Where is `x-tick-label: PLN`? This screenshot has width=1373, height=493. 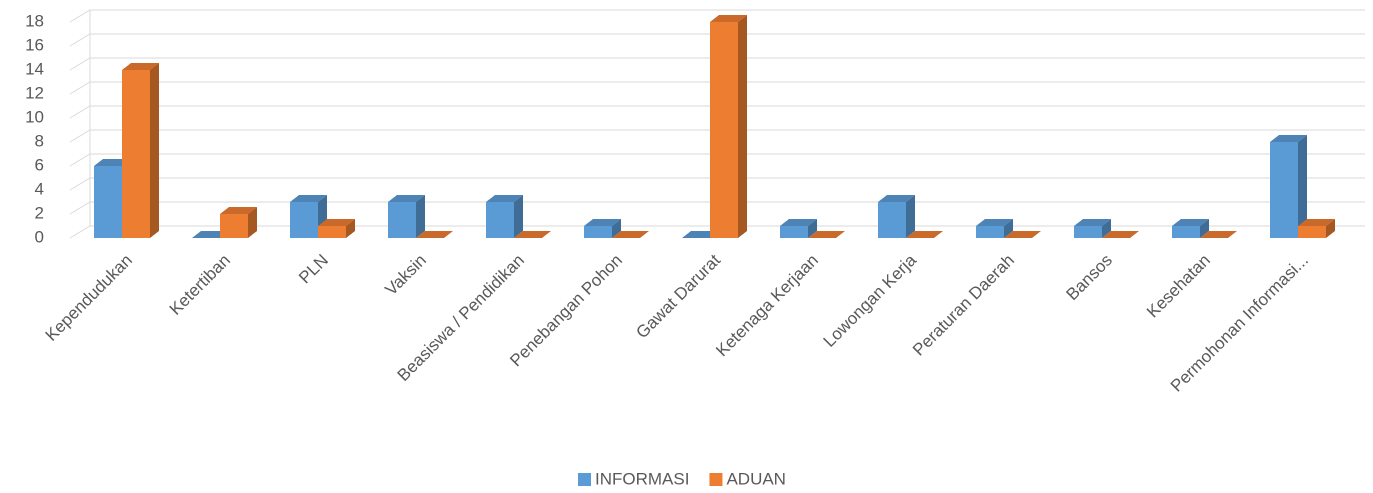 x-tick-label: PLN is located at coordinates (313, 269).